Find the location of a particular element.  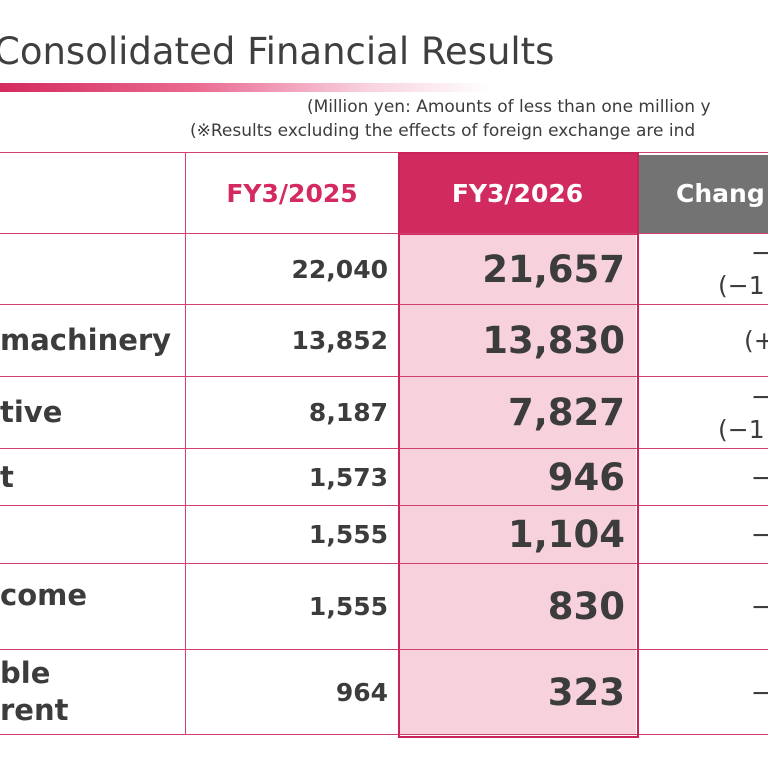

fy2026-value: 830 is located at coordinates (586, 606).